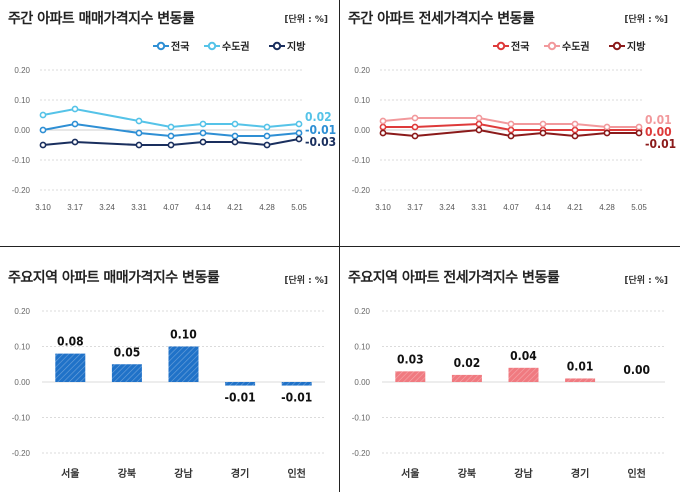  Describe the element at coordinates (523, 473) in the screenshot. I see `category-label: 강남` at that location.